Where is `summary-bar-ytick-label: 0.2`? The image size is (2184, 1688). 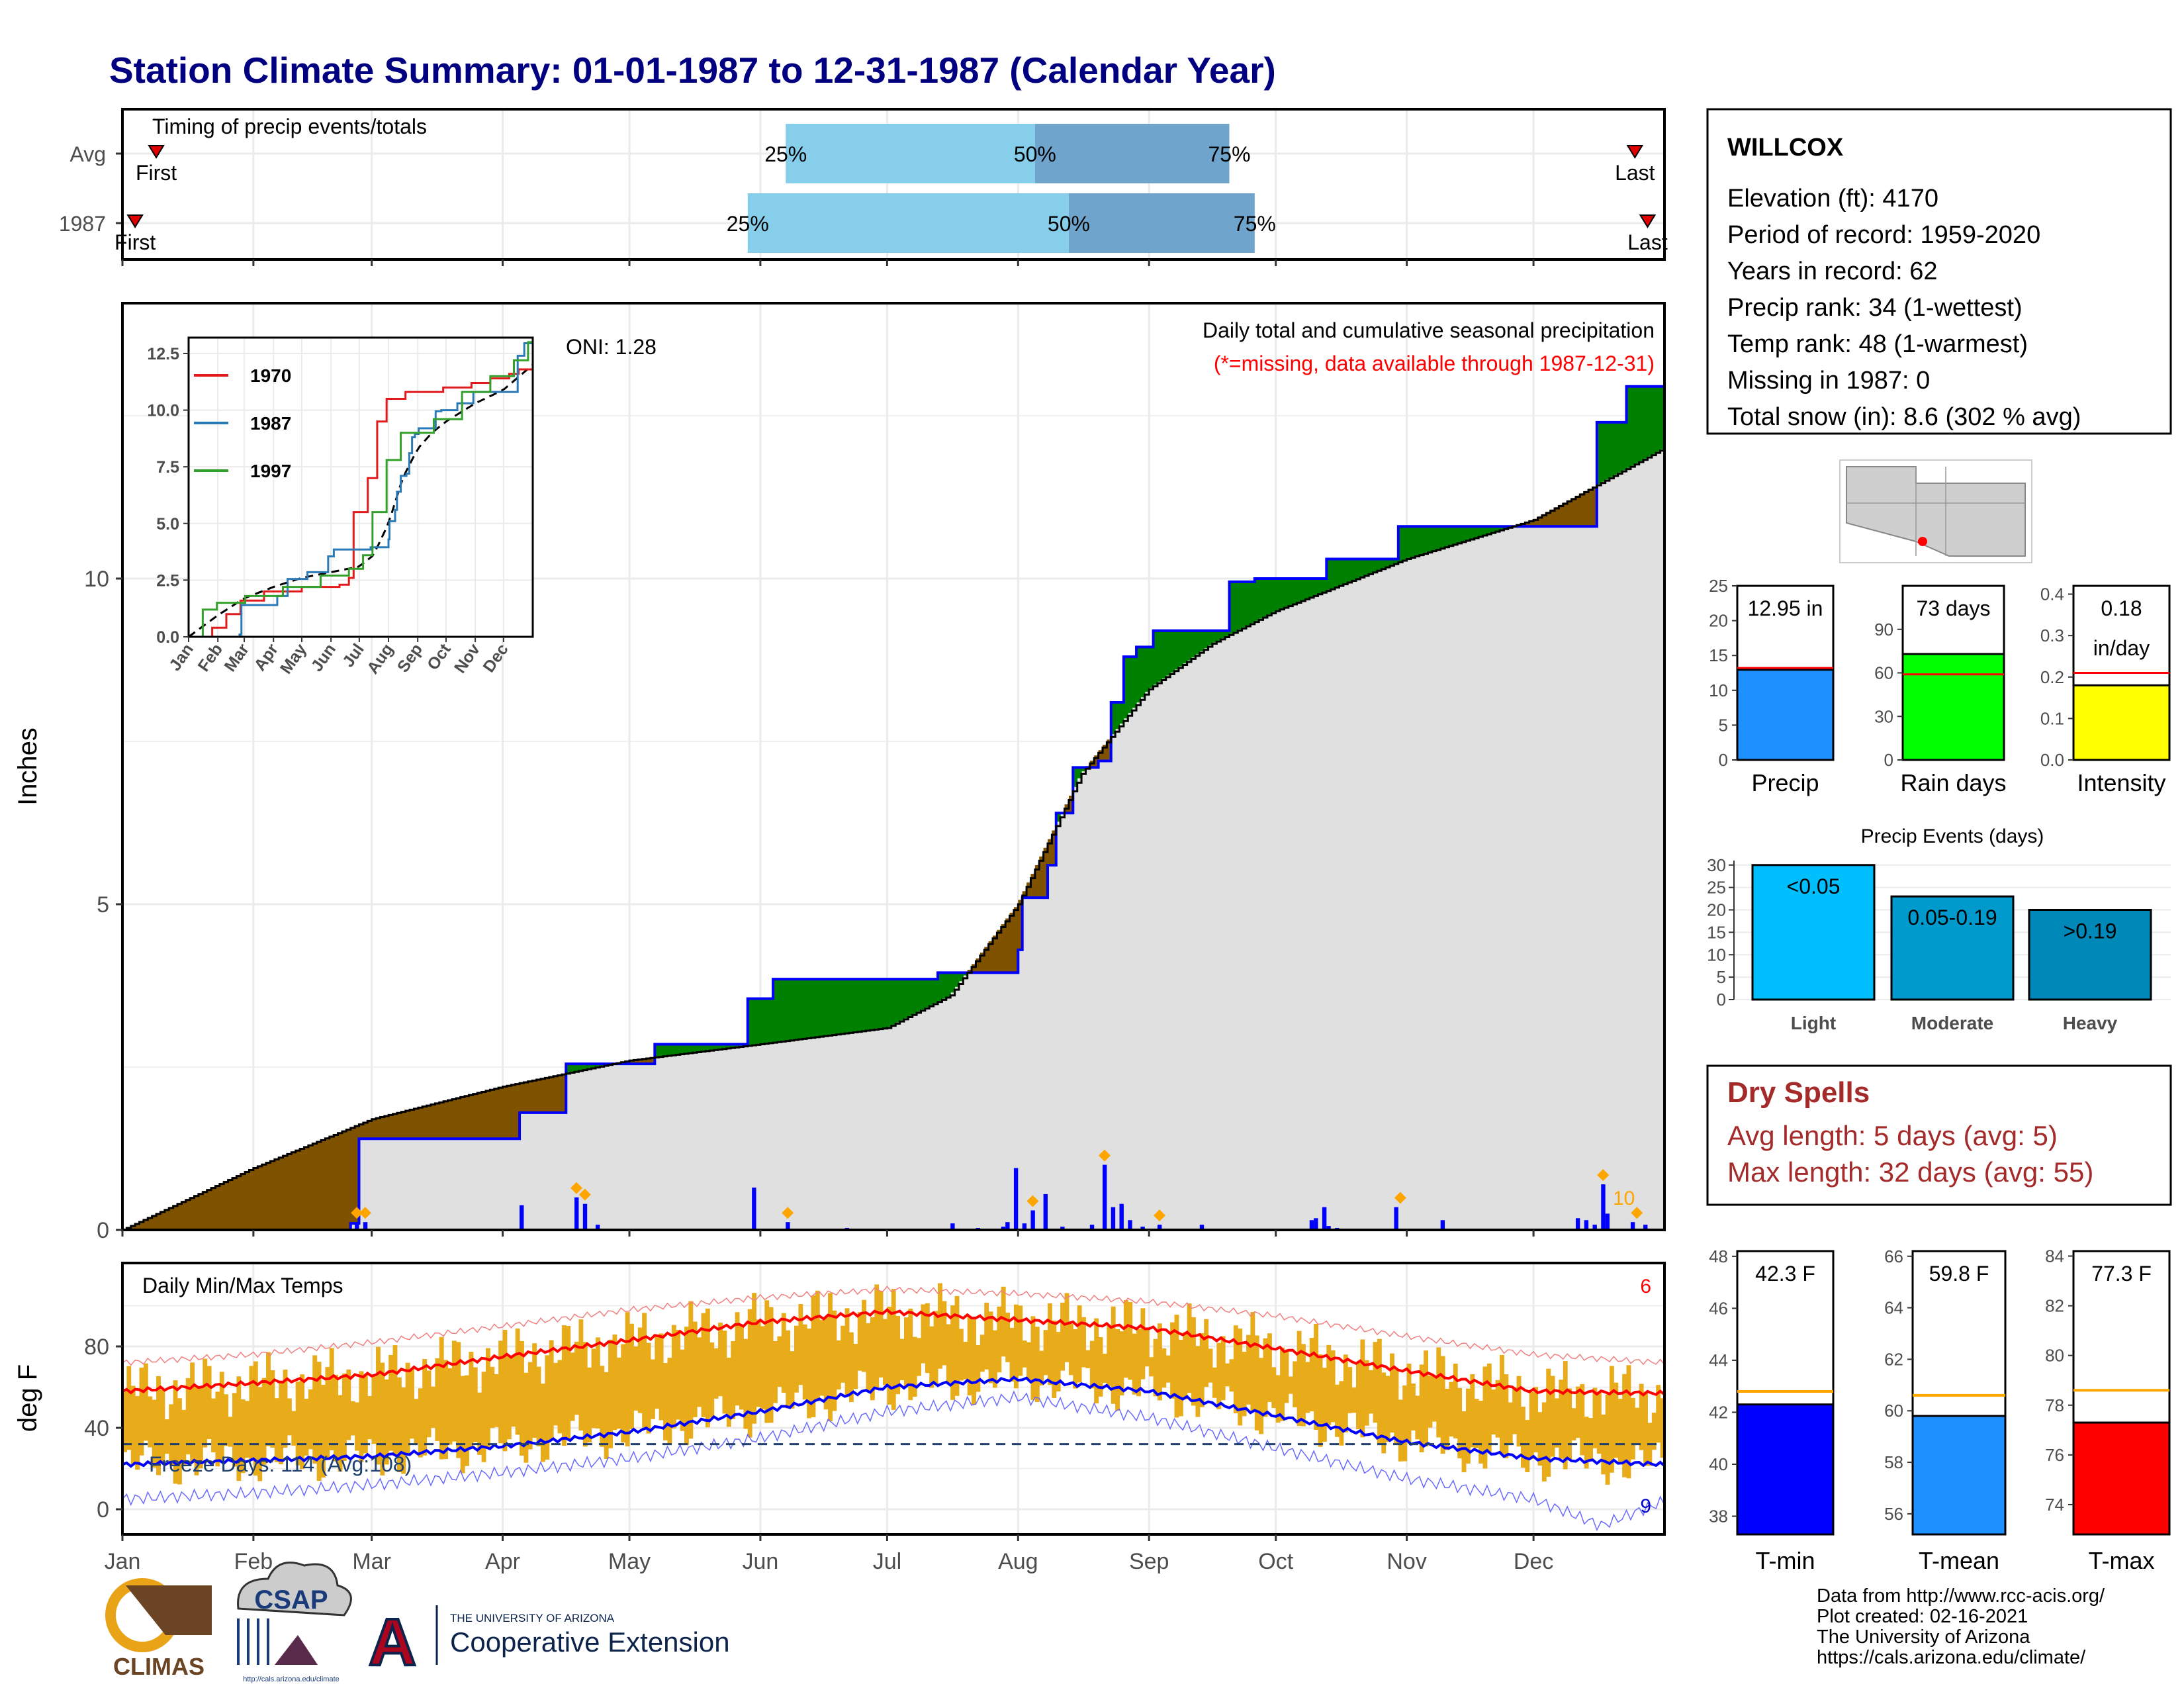 summary-bar-ytick-label: 0.2 is located at coordinates (2052, 677).